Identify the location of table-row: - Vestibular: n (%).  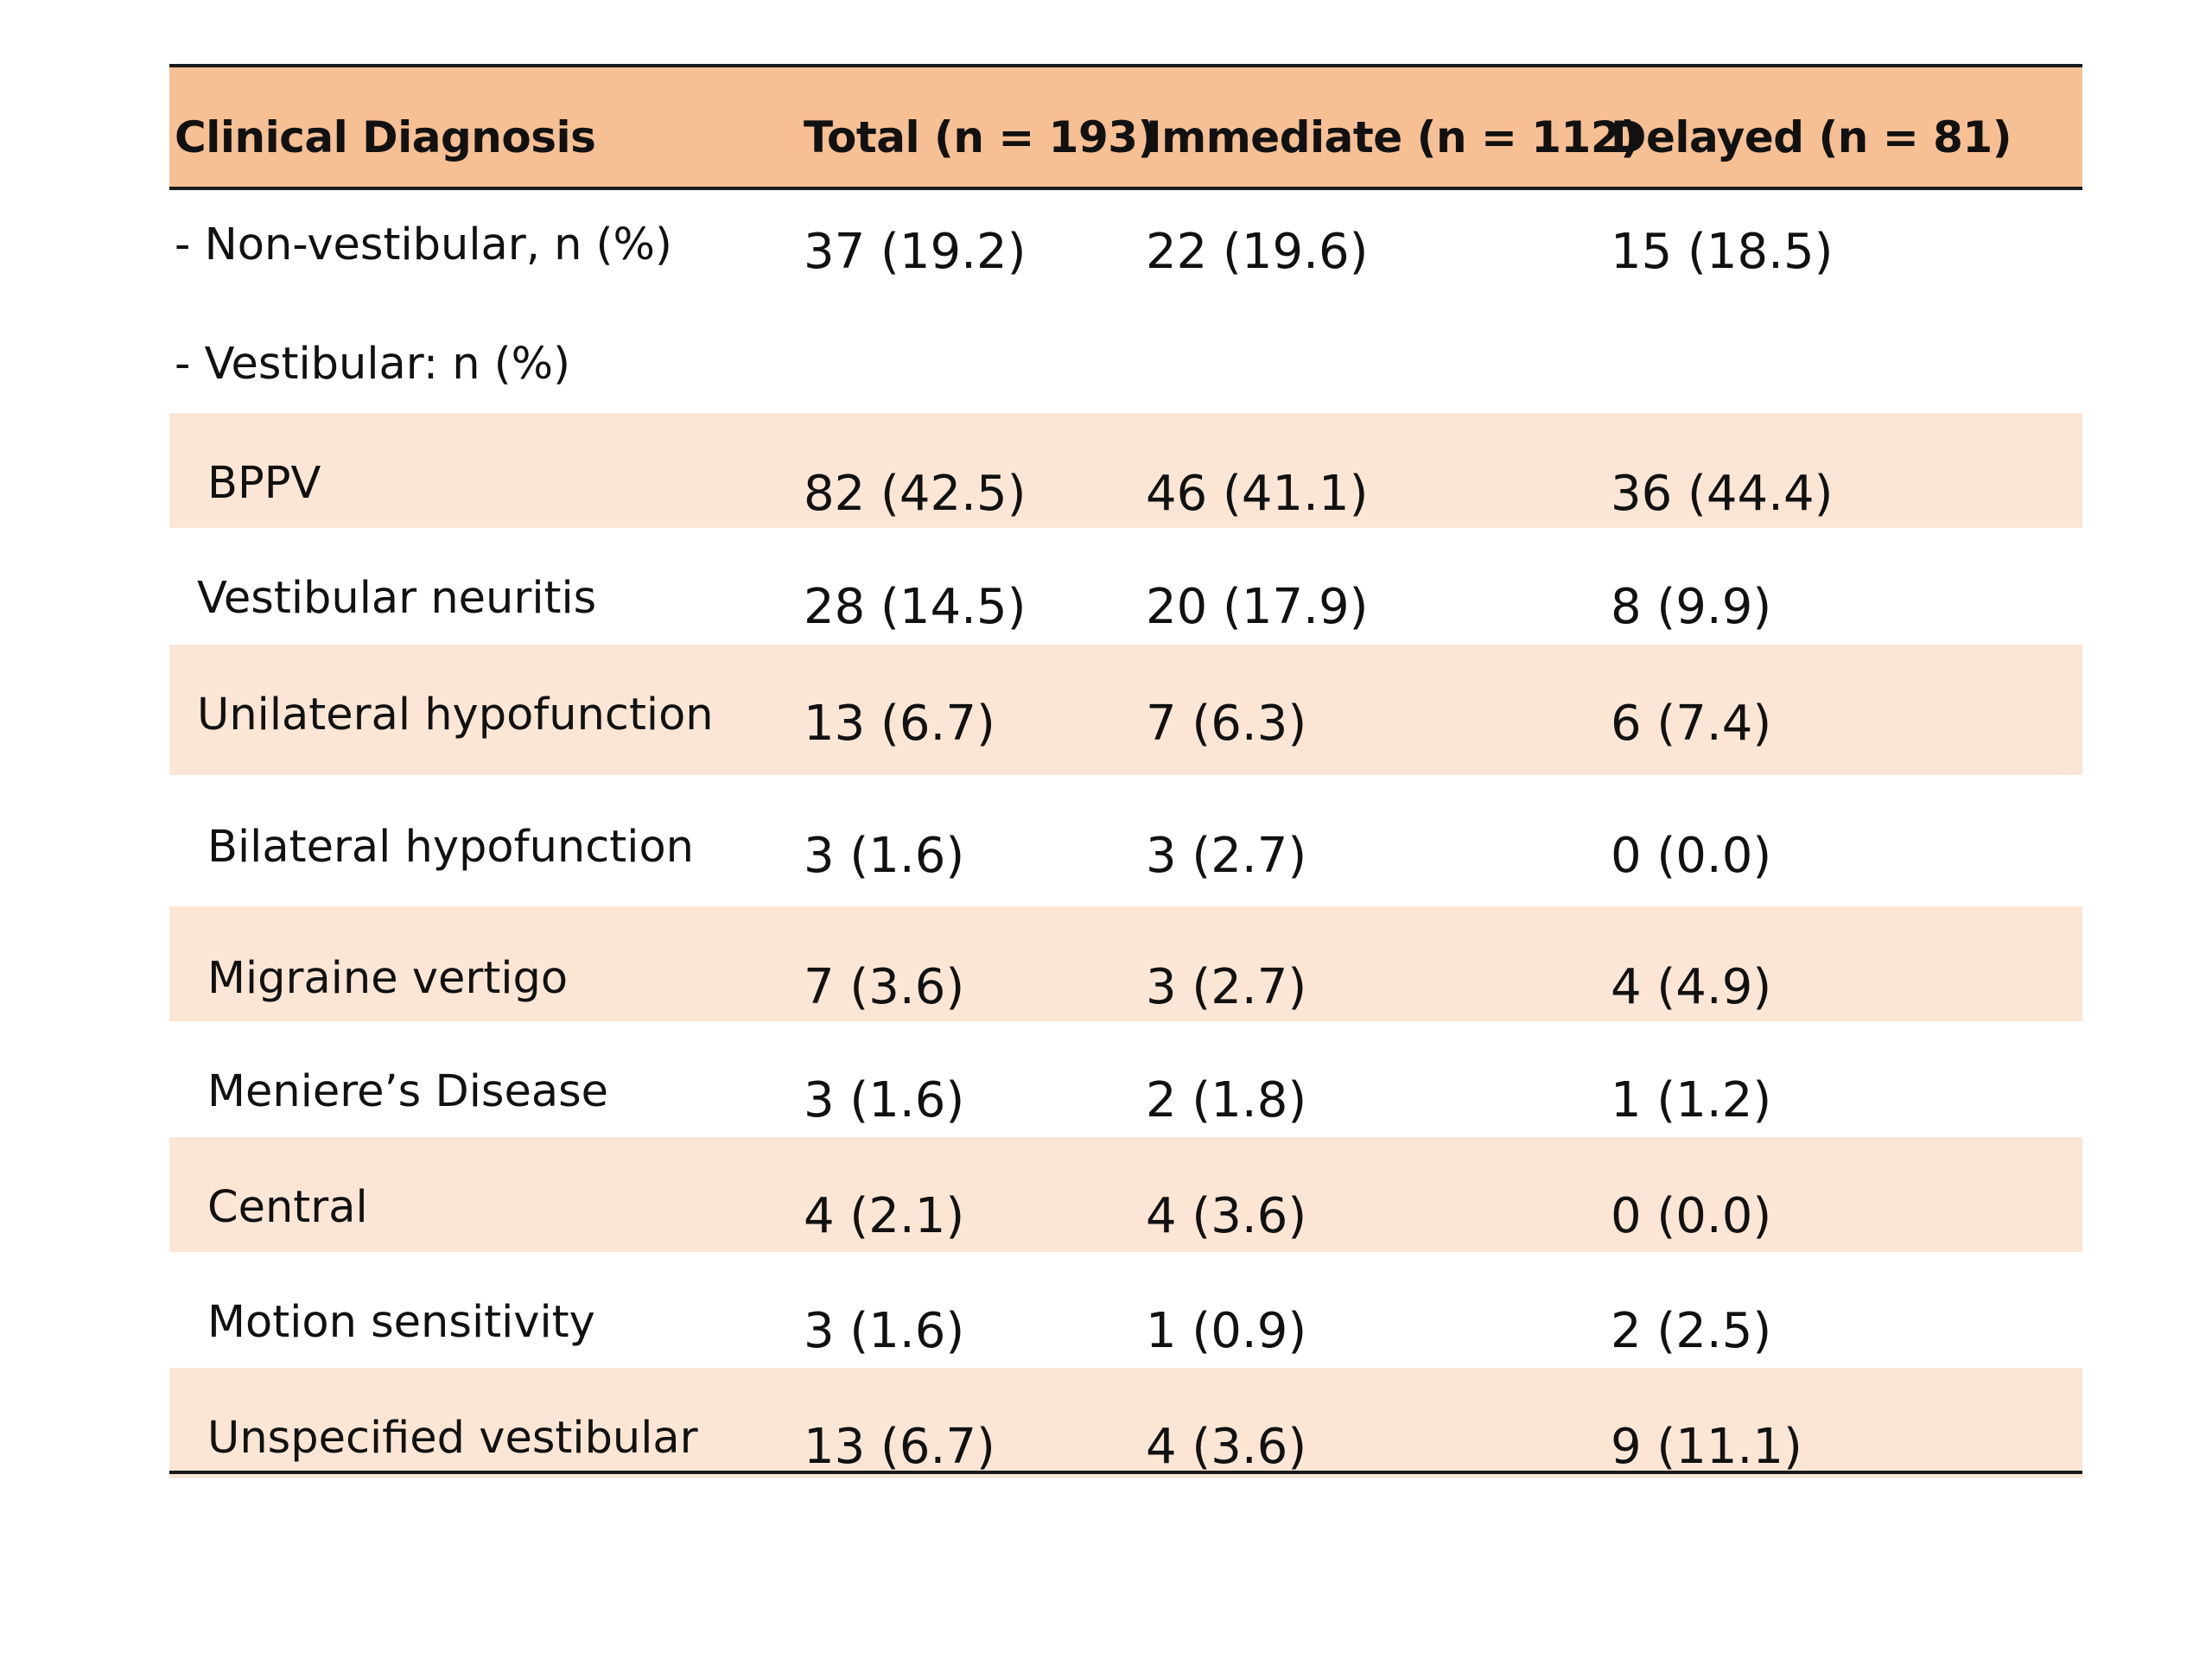
(1125, 360).